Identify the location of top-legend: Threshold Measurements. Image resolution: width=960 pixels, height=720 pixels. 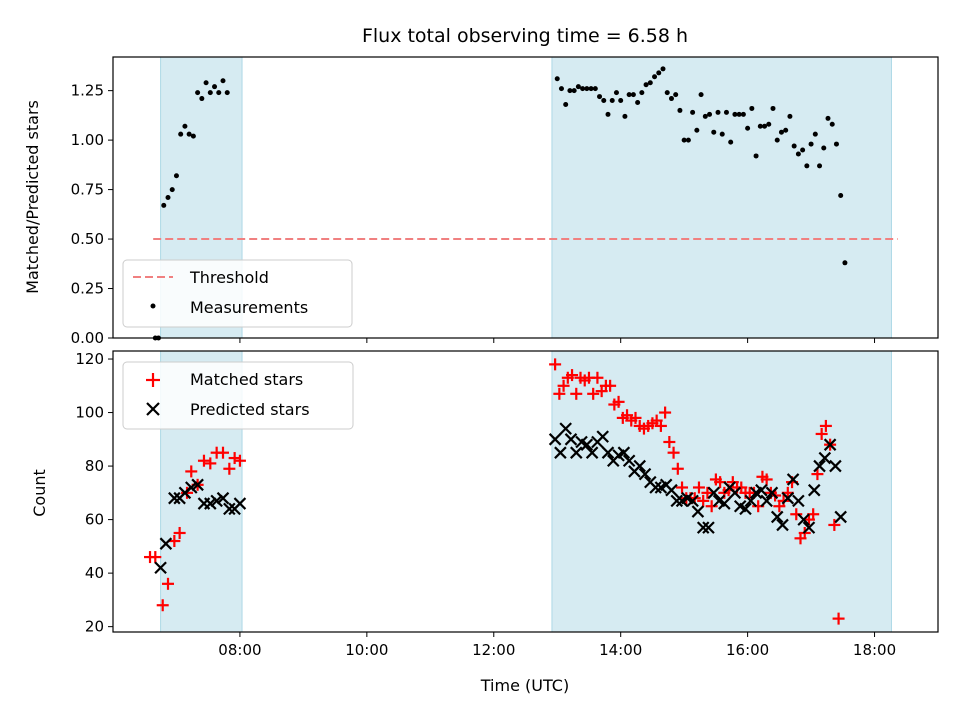
(237, 293).